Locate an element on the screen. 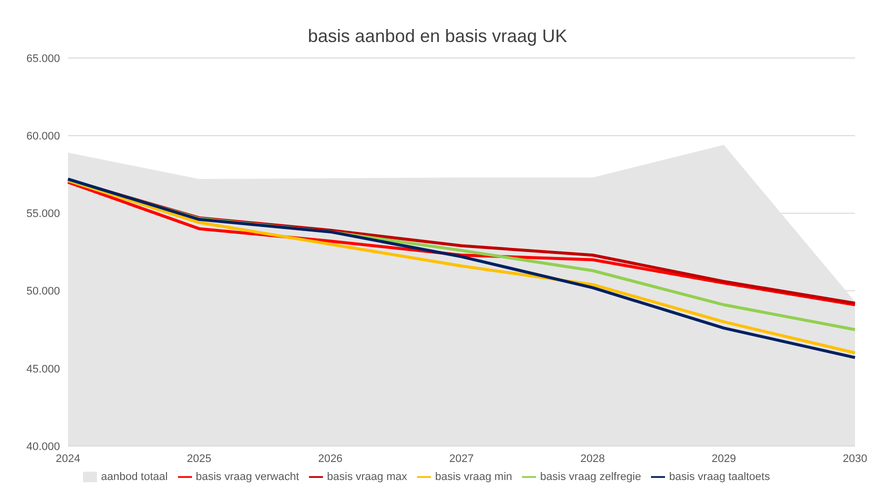 The height and width of the screenshot is (488, 875). y-tick-label: 55.000 is located at coordinates (43, 214).